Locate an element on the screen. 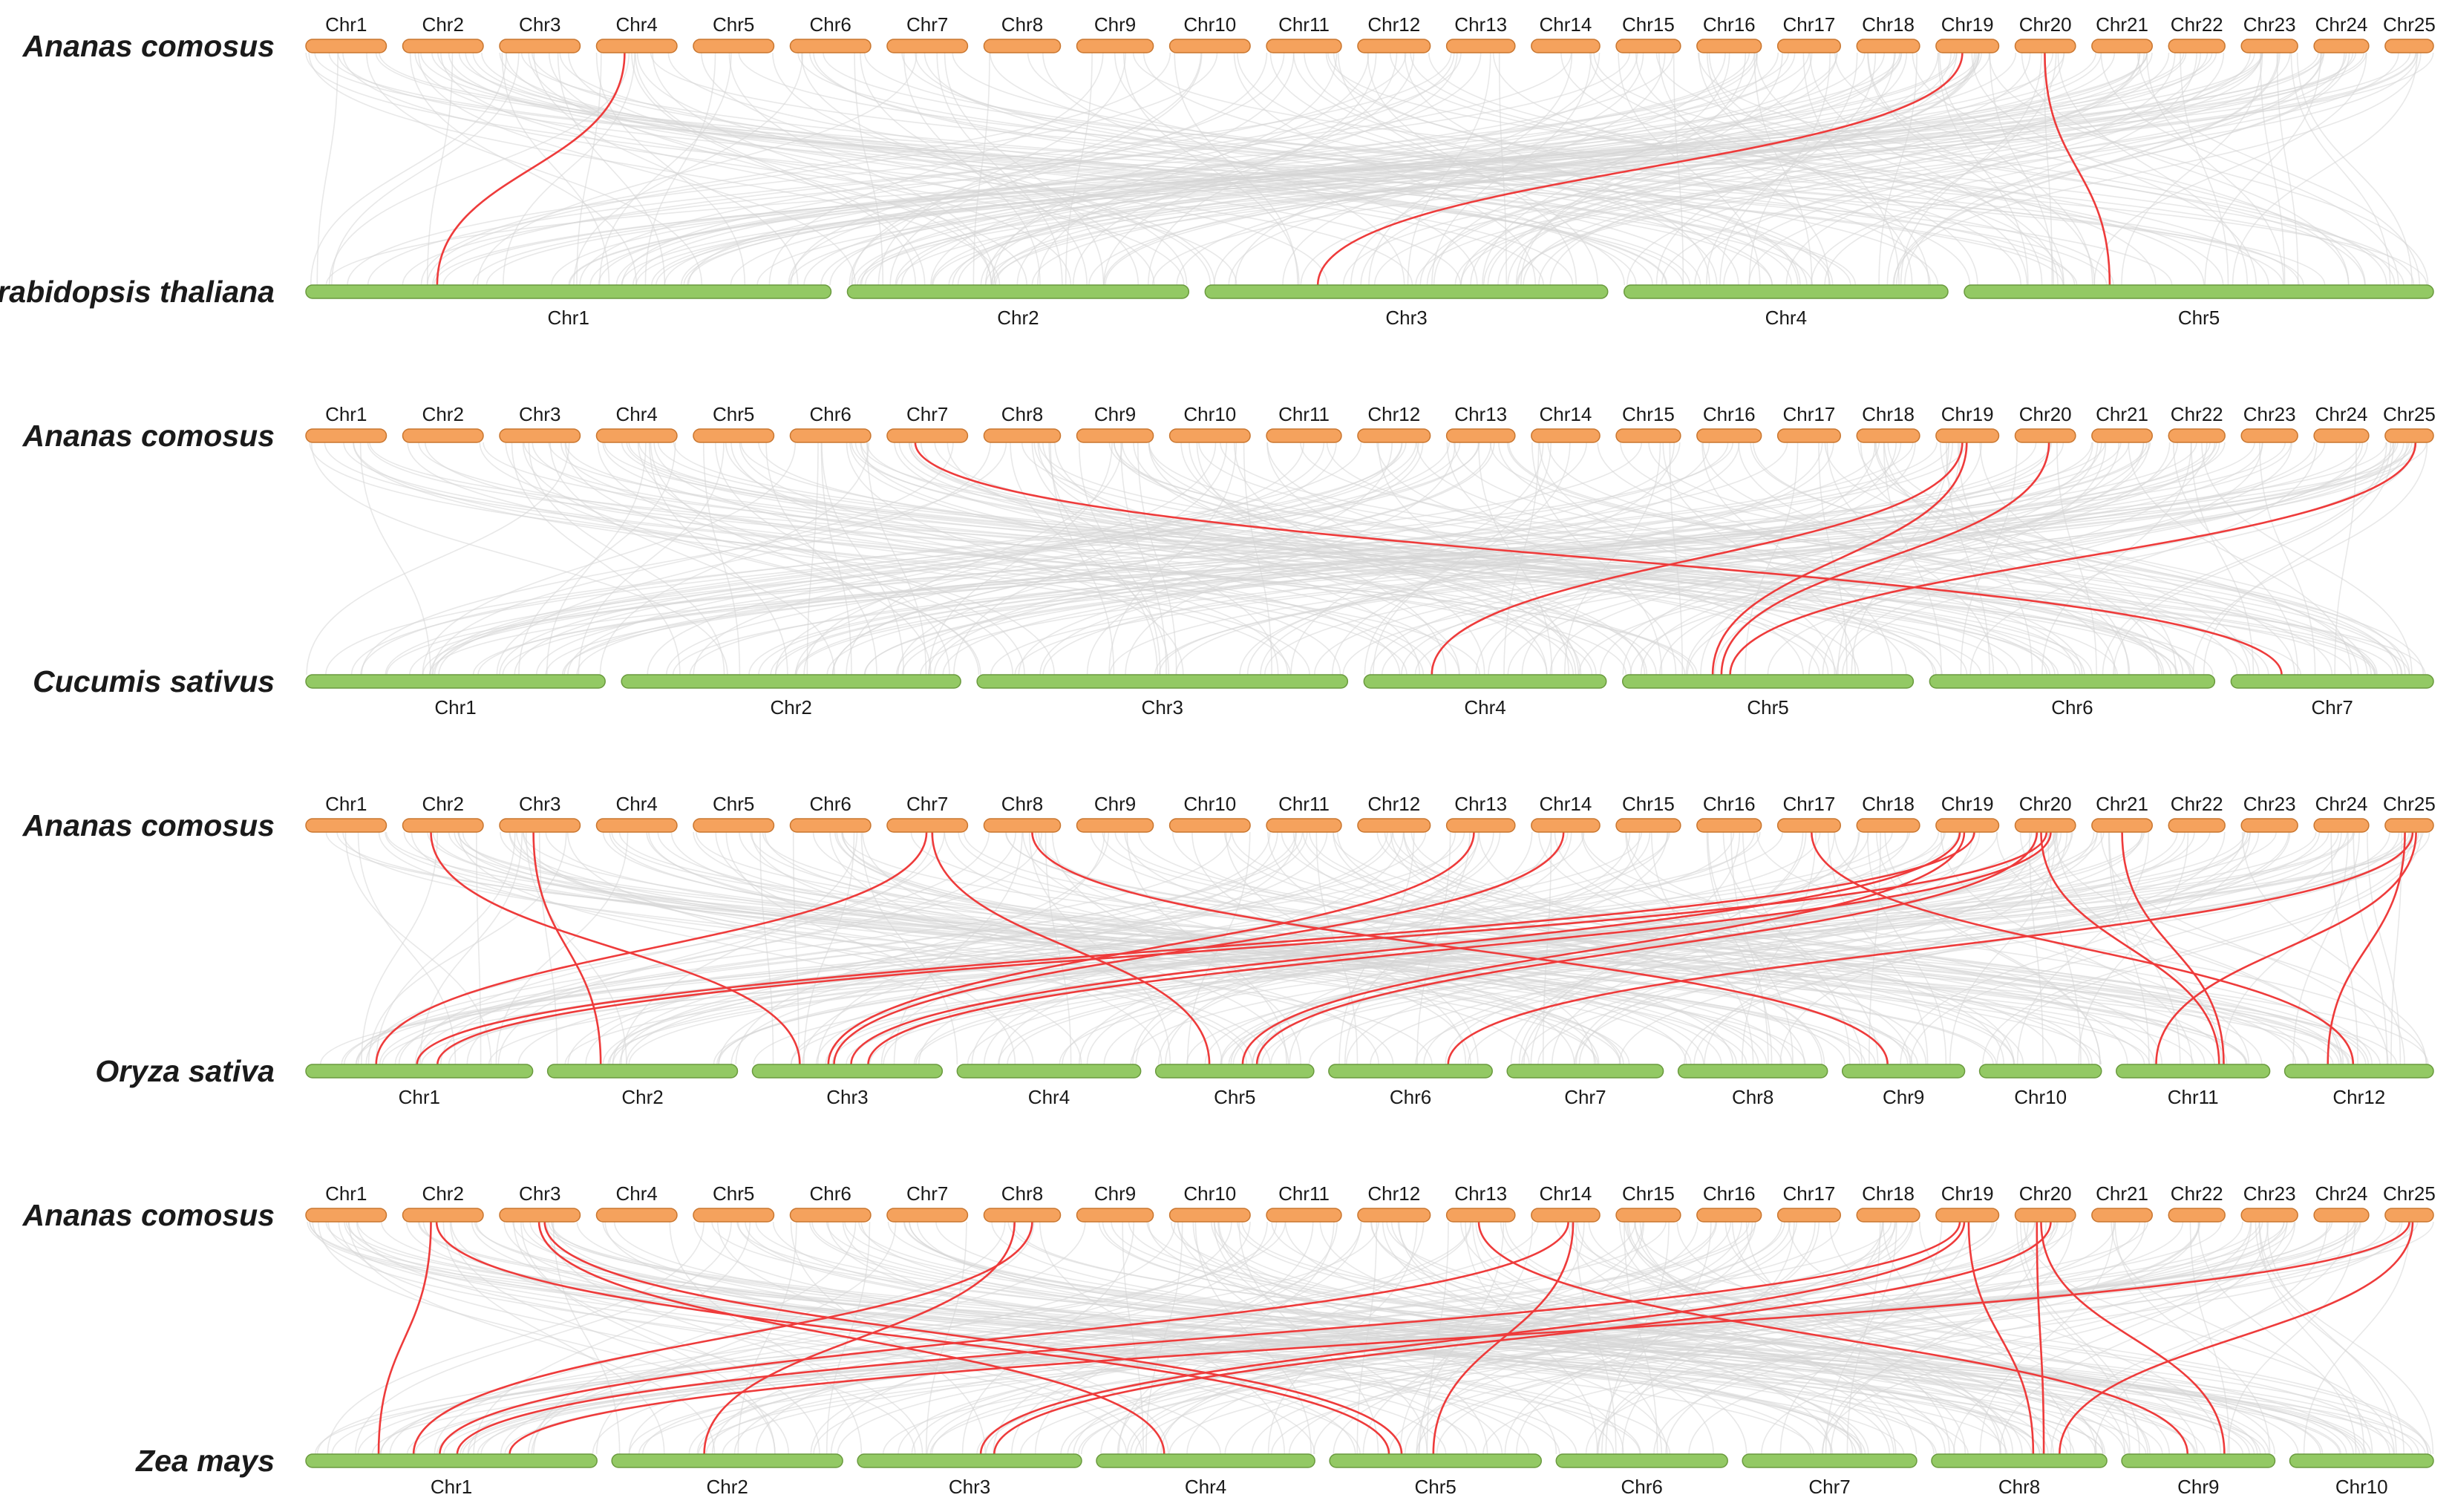  reference-chromosome-label: Chr16 is located at coordinates (1729, 804).